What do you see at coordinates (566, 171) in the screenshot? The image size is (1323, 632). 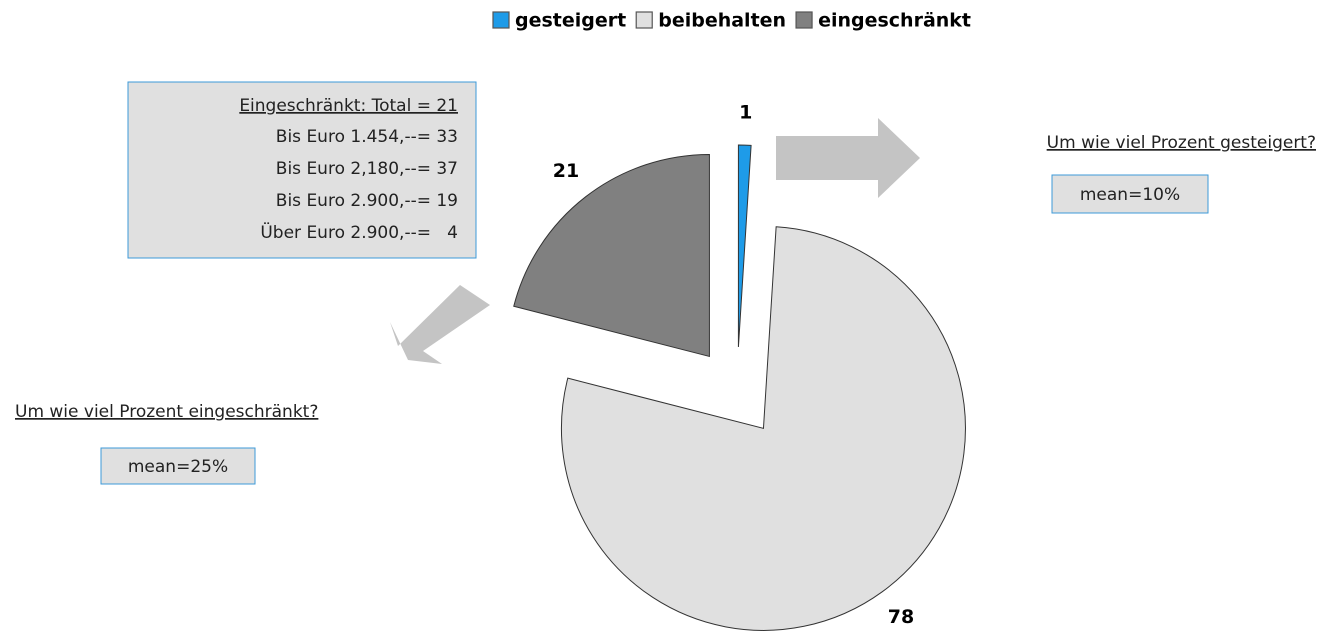 I see `data-label: 21` at bounding box center [566, 171].